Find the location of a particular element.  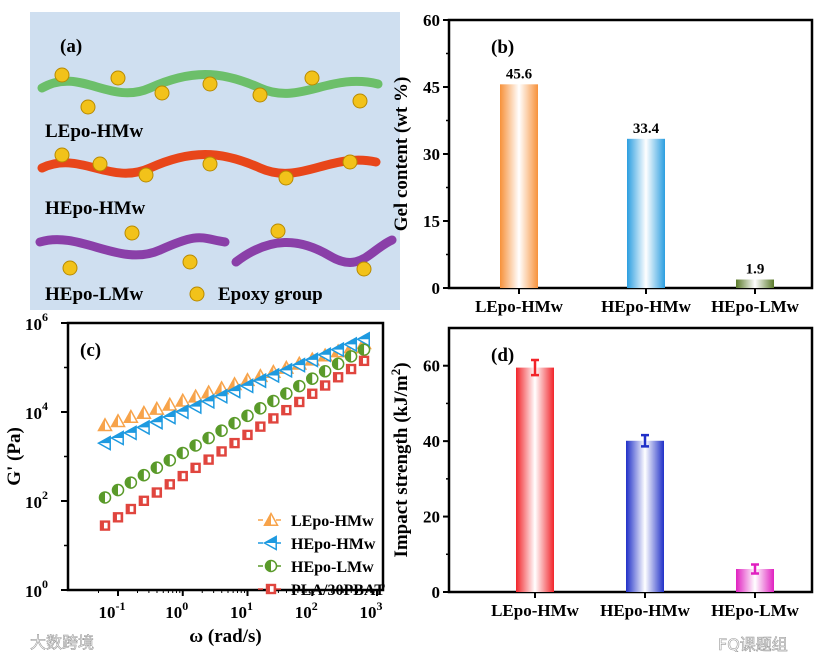

data-label: 45.6 is located at coordinates (519, 74).